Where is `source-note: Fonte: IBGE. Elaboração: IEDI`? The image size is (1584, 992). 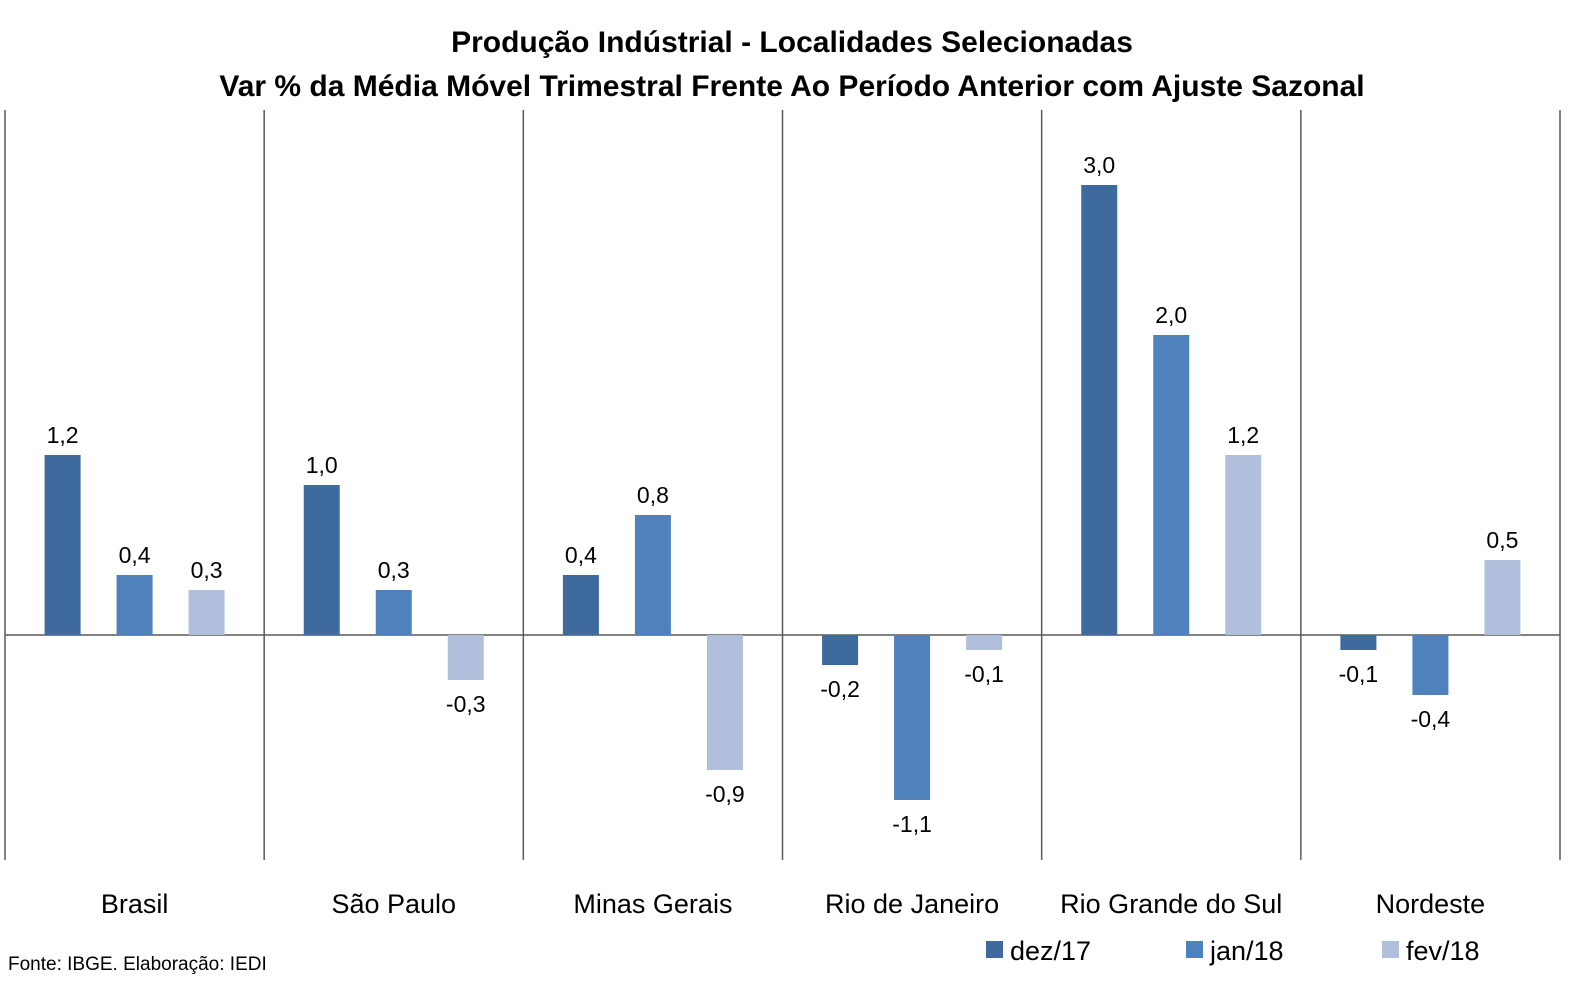
source-note: Fonte: IBGE. Elaboração: IEDI is located at coordinates (137, 964).